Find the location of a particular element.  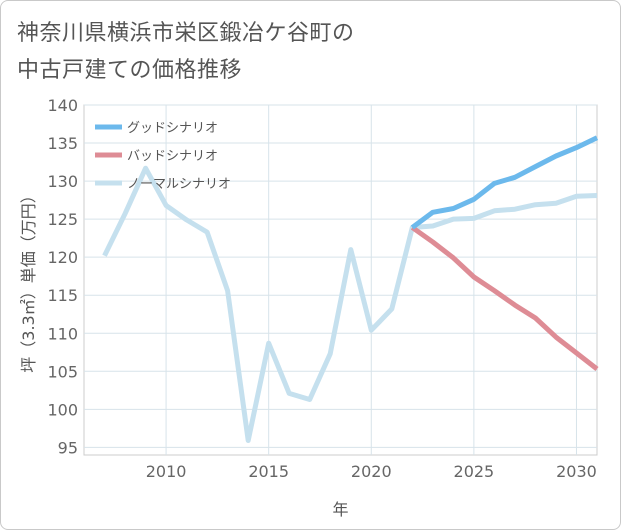

y-tick-label: 120 is located at coordinates (62, 257).